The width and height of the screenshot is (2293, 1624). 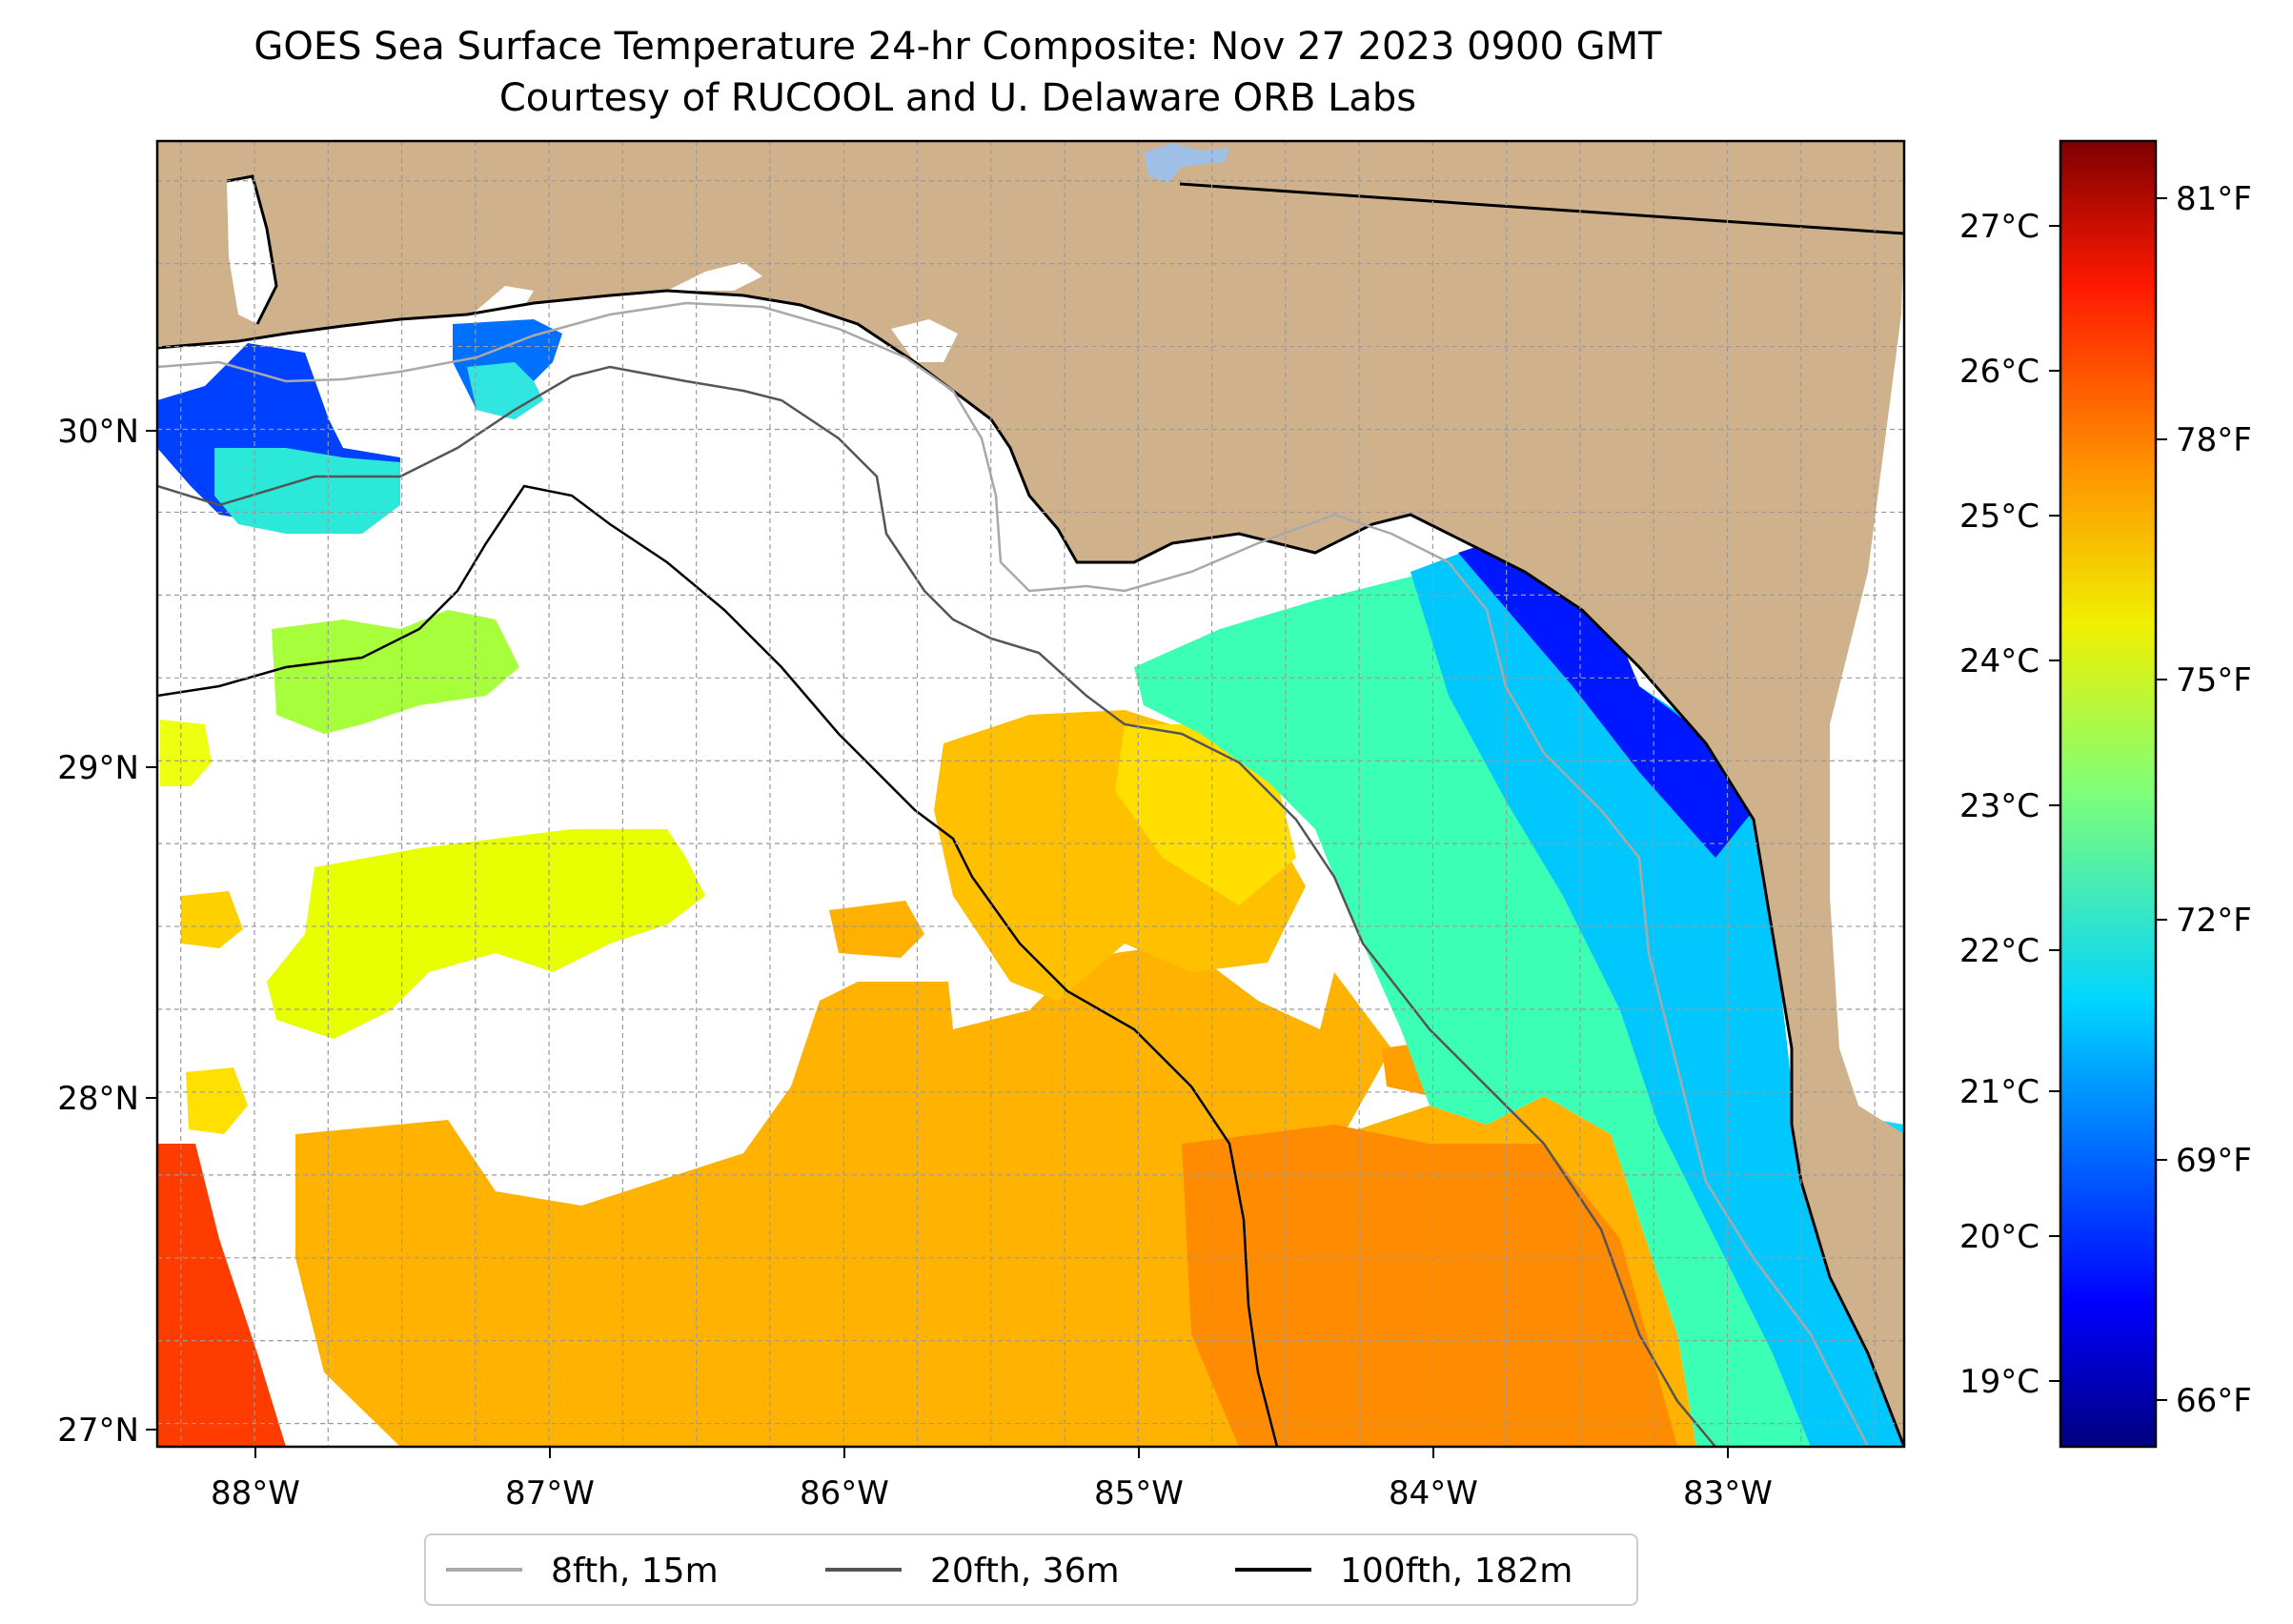 What do you see at coordinates (1457, 1571) in the screenshot?
I see `legend-label-182m: 100fth, 182m` at bounding box center [1457, 1571].